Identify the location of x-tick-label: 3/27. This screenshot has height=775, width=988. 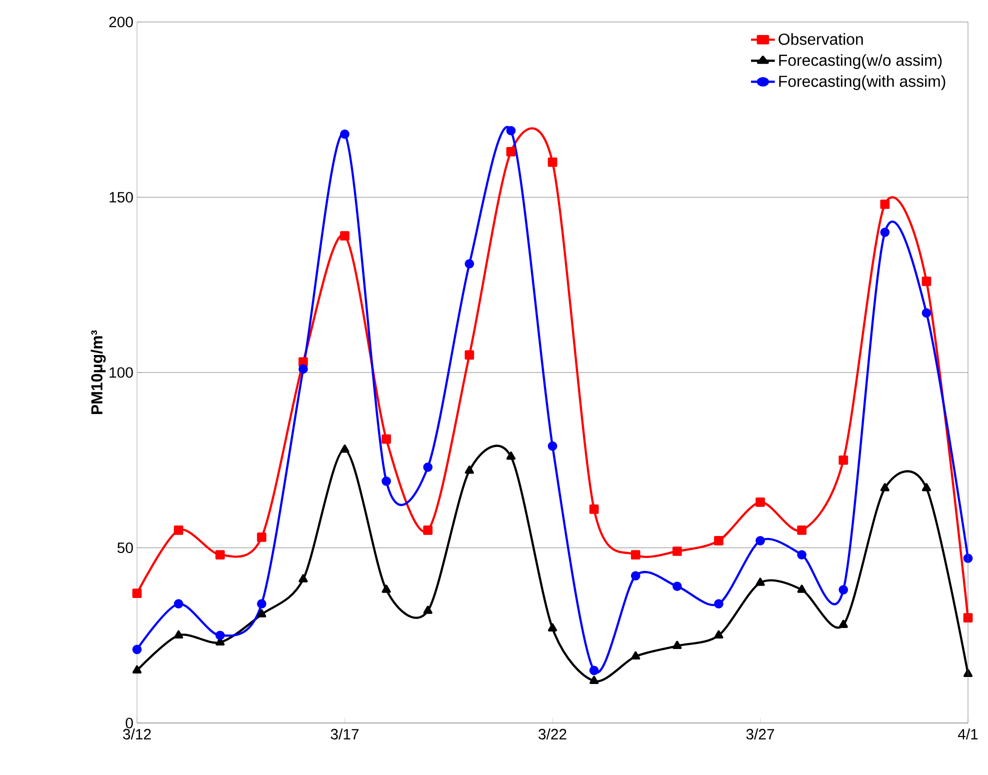
(760, 734).